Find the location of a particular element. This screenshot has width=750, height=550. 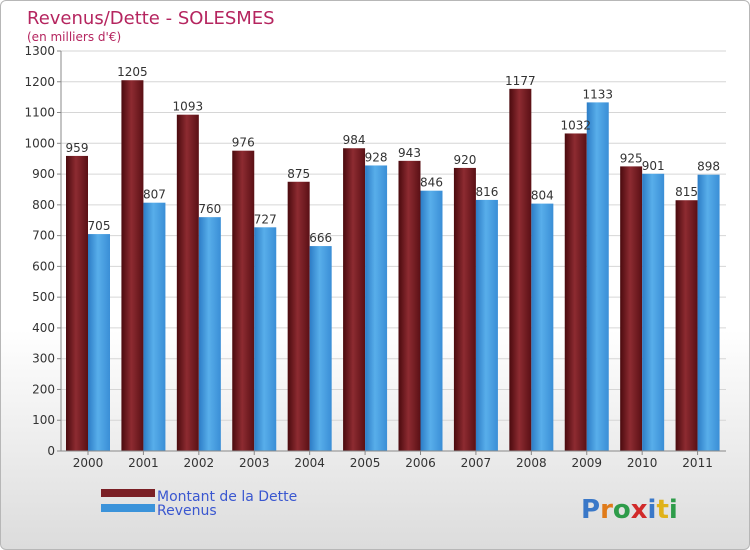

y-tick-label: 1000 is located at coordinates (39, 143).